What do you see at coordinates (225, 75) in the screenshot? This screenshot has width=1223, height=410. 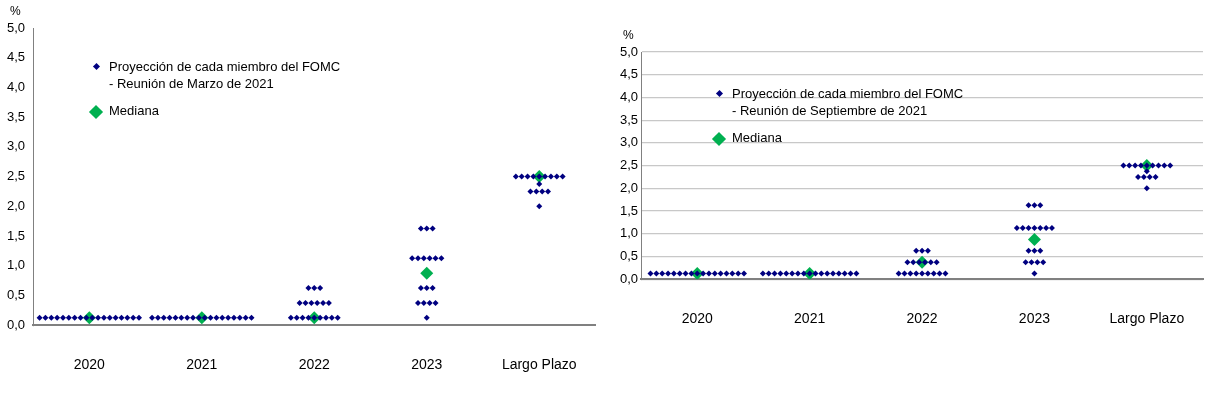 I see `legend-label: Proyección de cada miembro del FOMC - Reunión de Marzo de 2021` at bounding box center [225, 75].